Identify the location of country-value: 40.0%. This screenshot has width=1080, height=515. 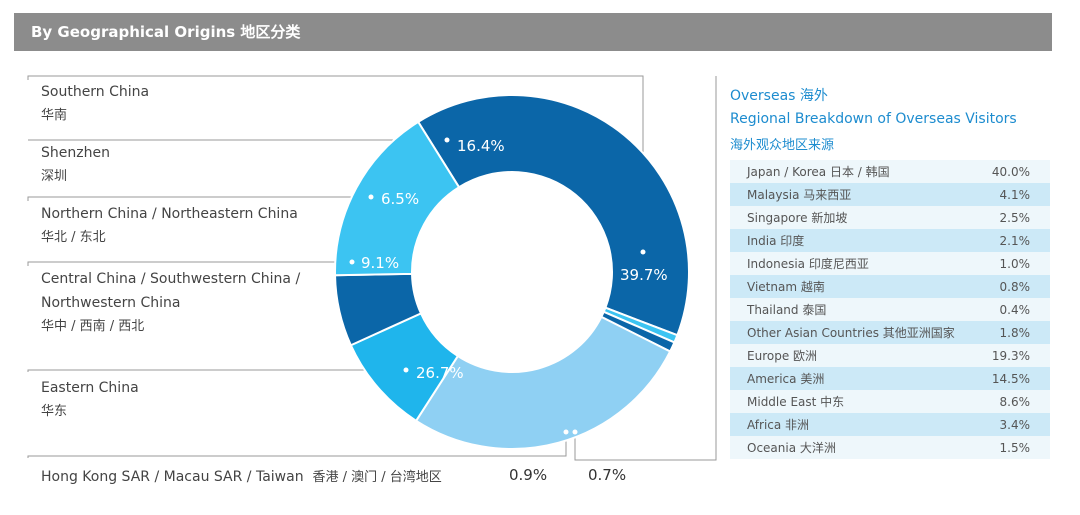
(1017, 171).